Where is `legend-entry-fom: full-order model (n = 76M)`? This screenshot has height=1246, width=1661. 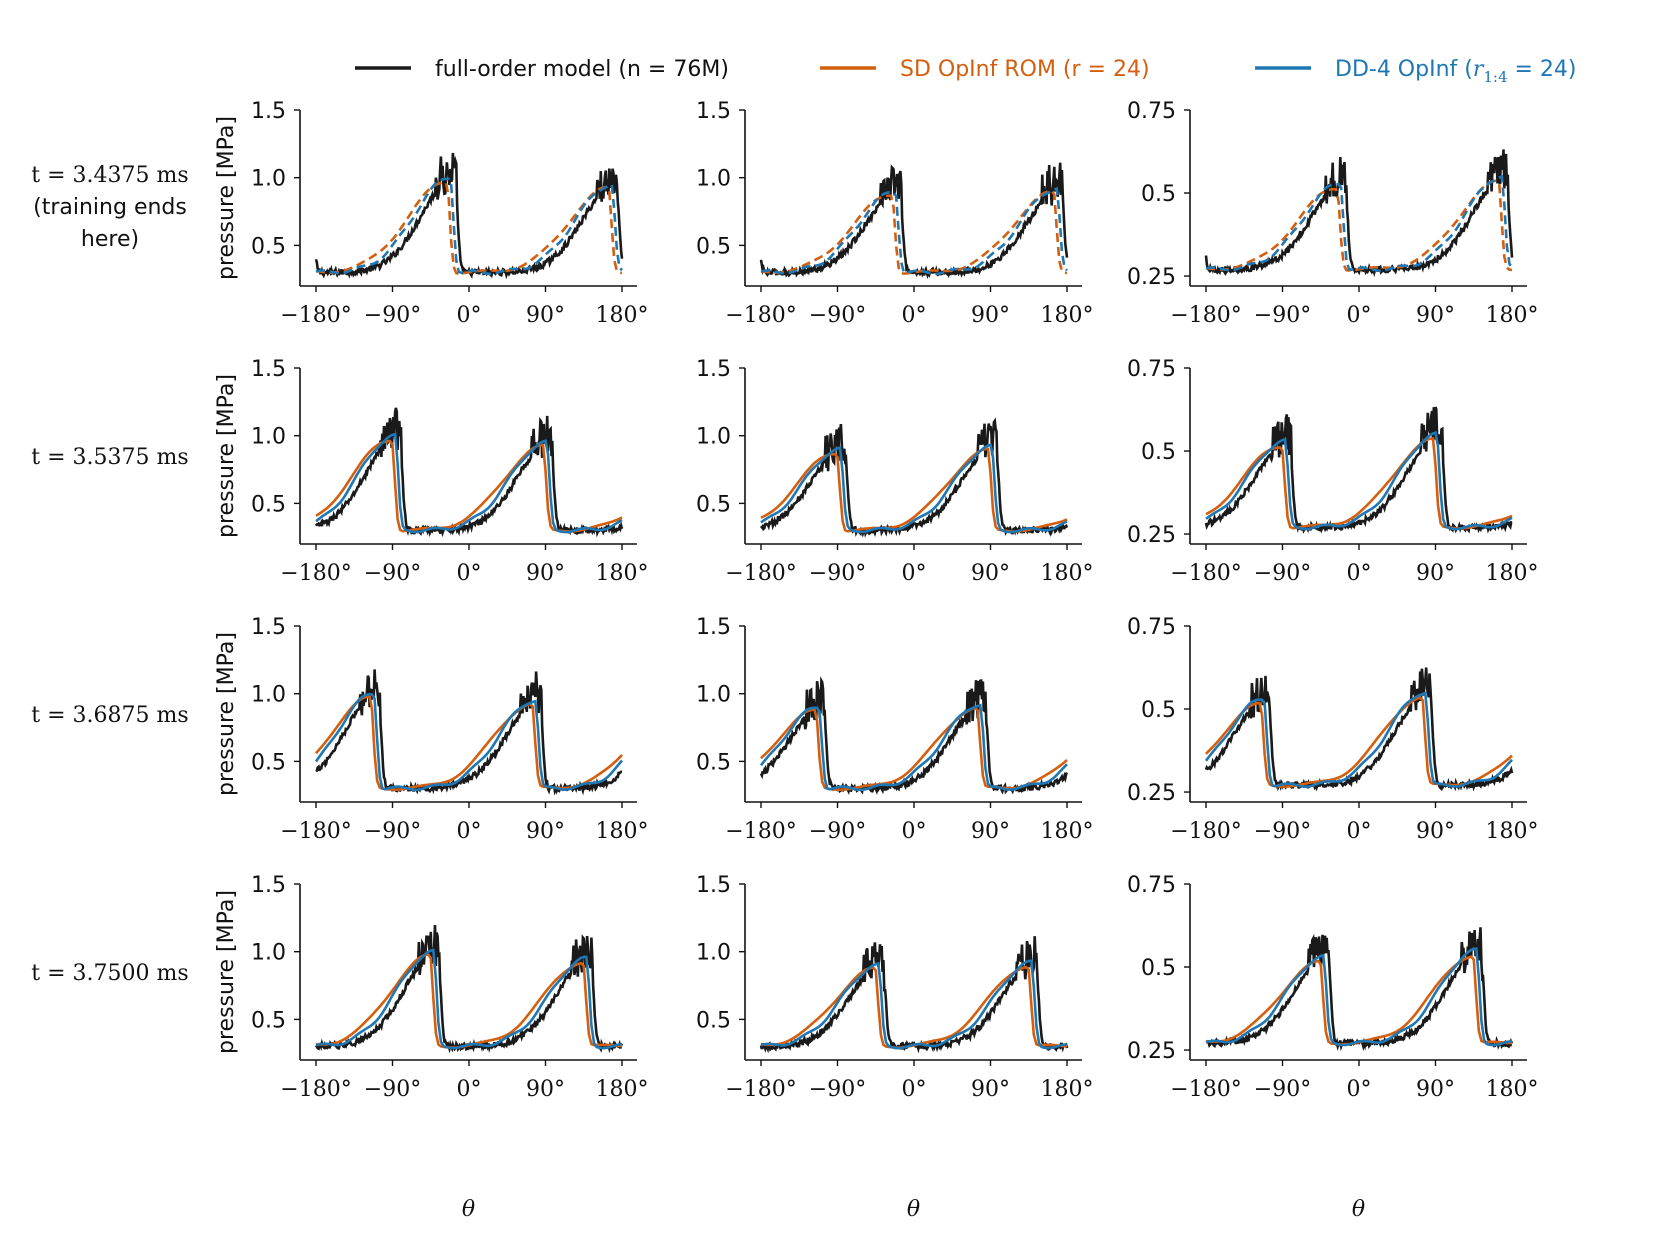 legend-entry-fom: full-order model (n = 76M) is located at coordinates (542, 69).